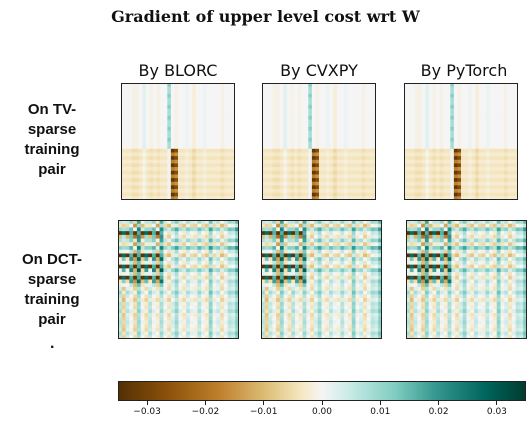 Image resolution: width=531 pixels, height=424 pixels. I want to click on row-label-dct: On DCT- sparse training pair, so click(52, 289).